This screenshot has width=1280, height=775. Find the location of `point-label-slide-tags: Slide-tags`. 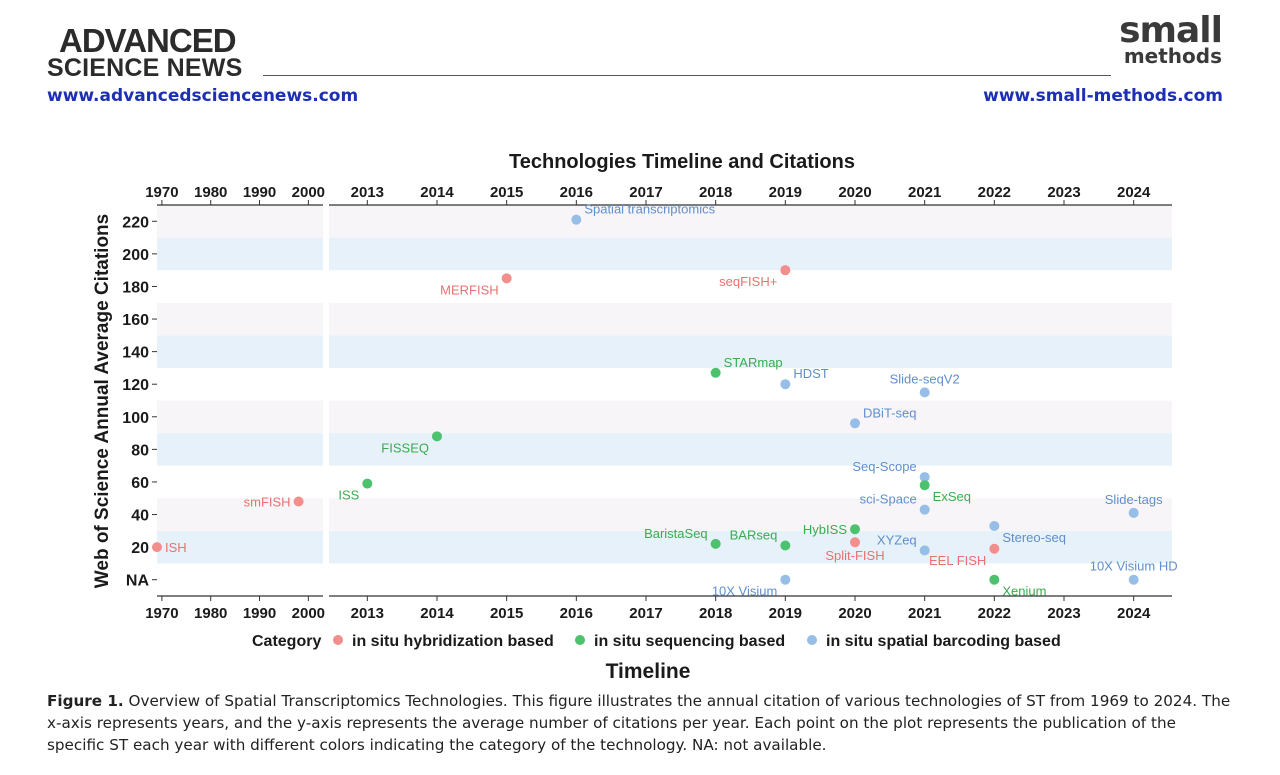

point-label-slide-tags: Slide-tags is located at coordinates (1134, 499).